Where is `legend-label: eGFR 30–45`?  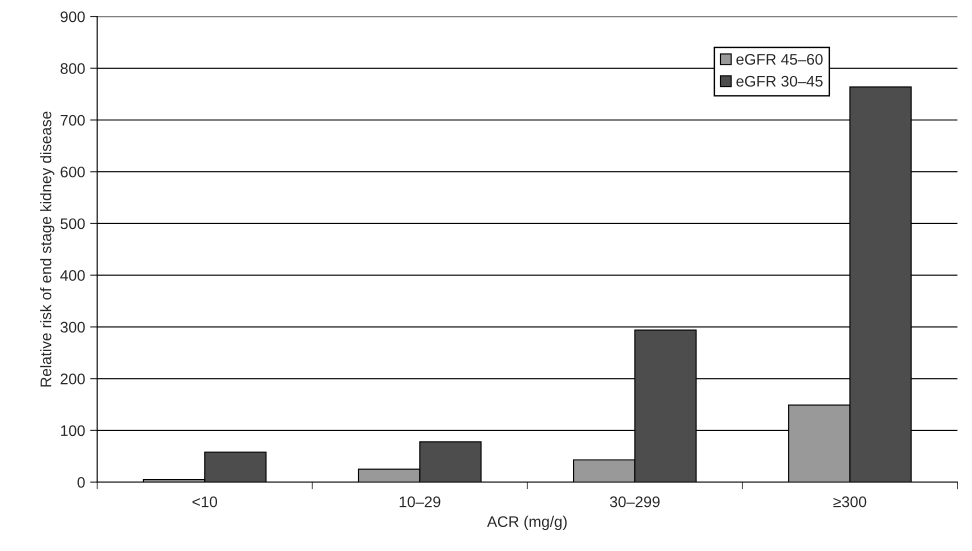 legend-label: eGFR 30–45 is located at coordinates (779, 81).